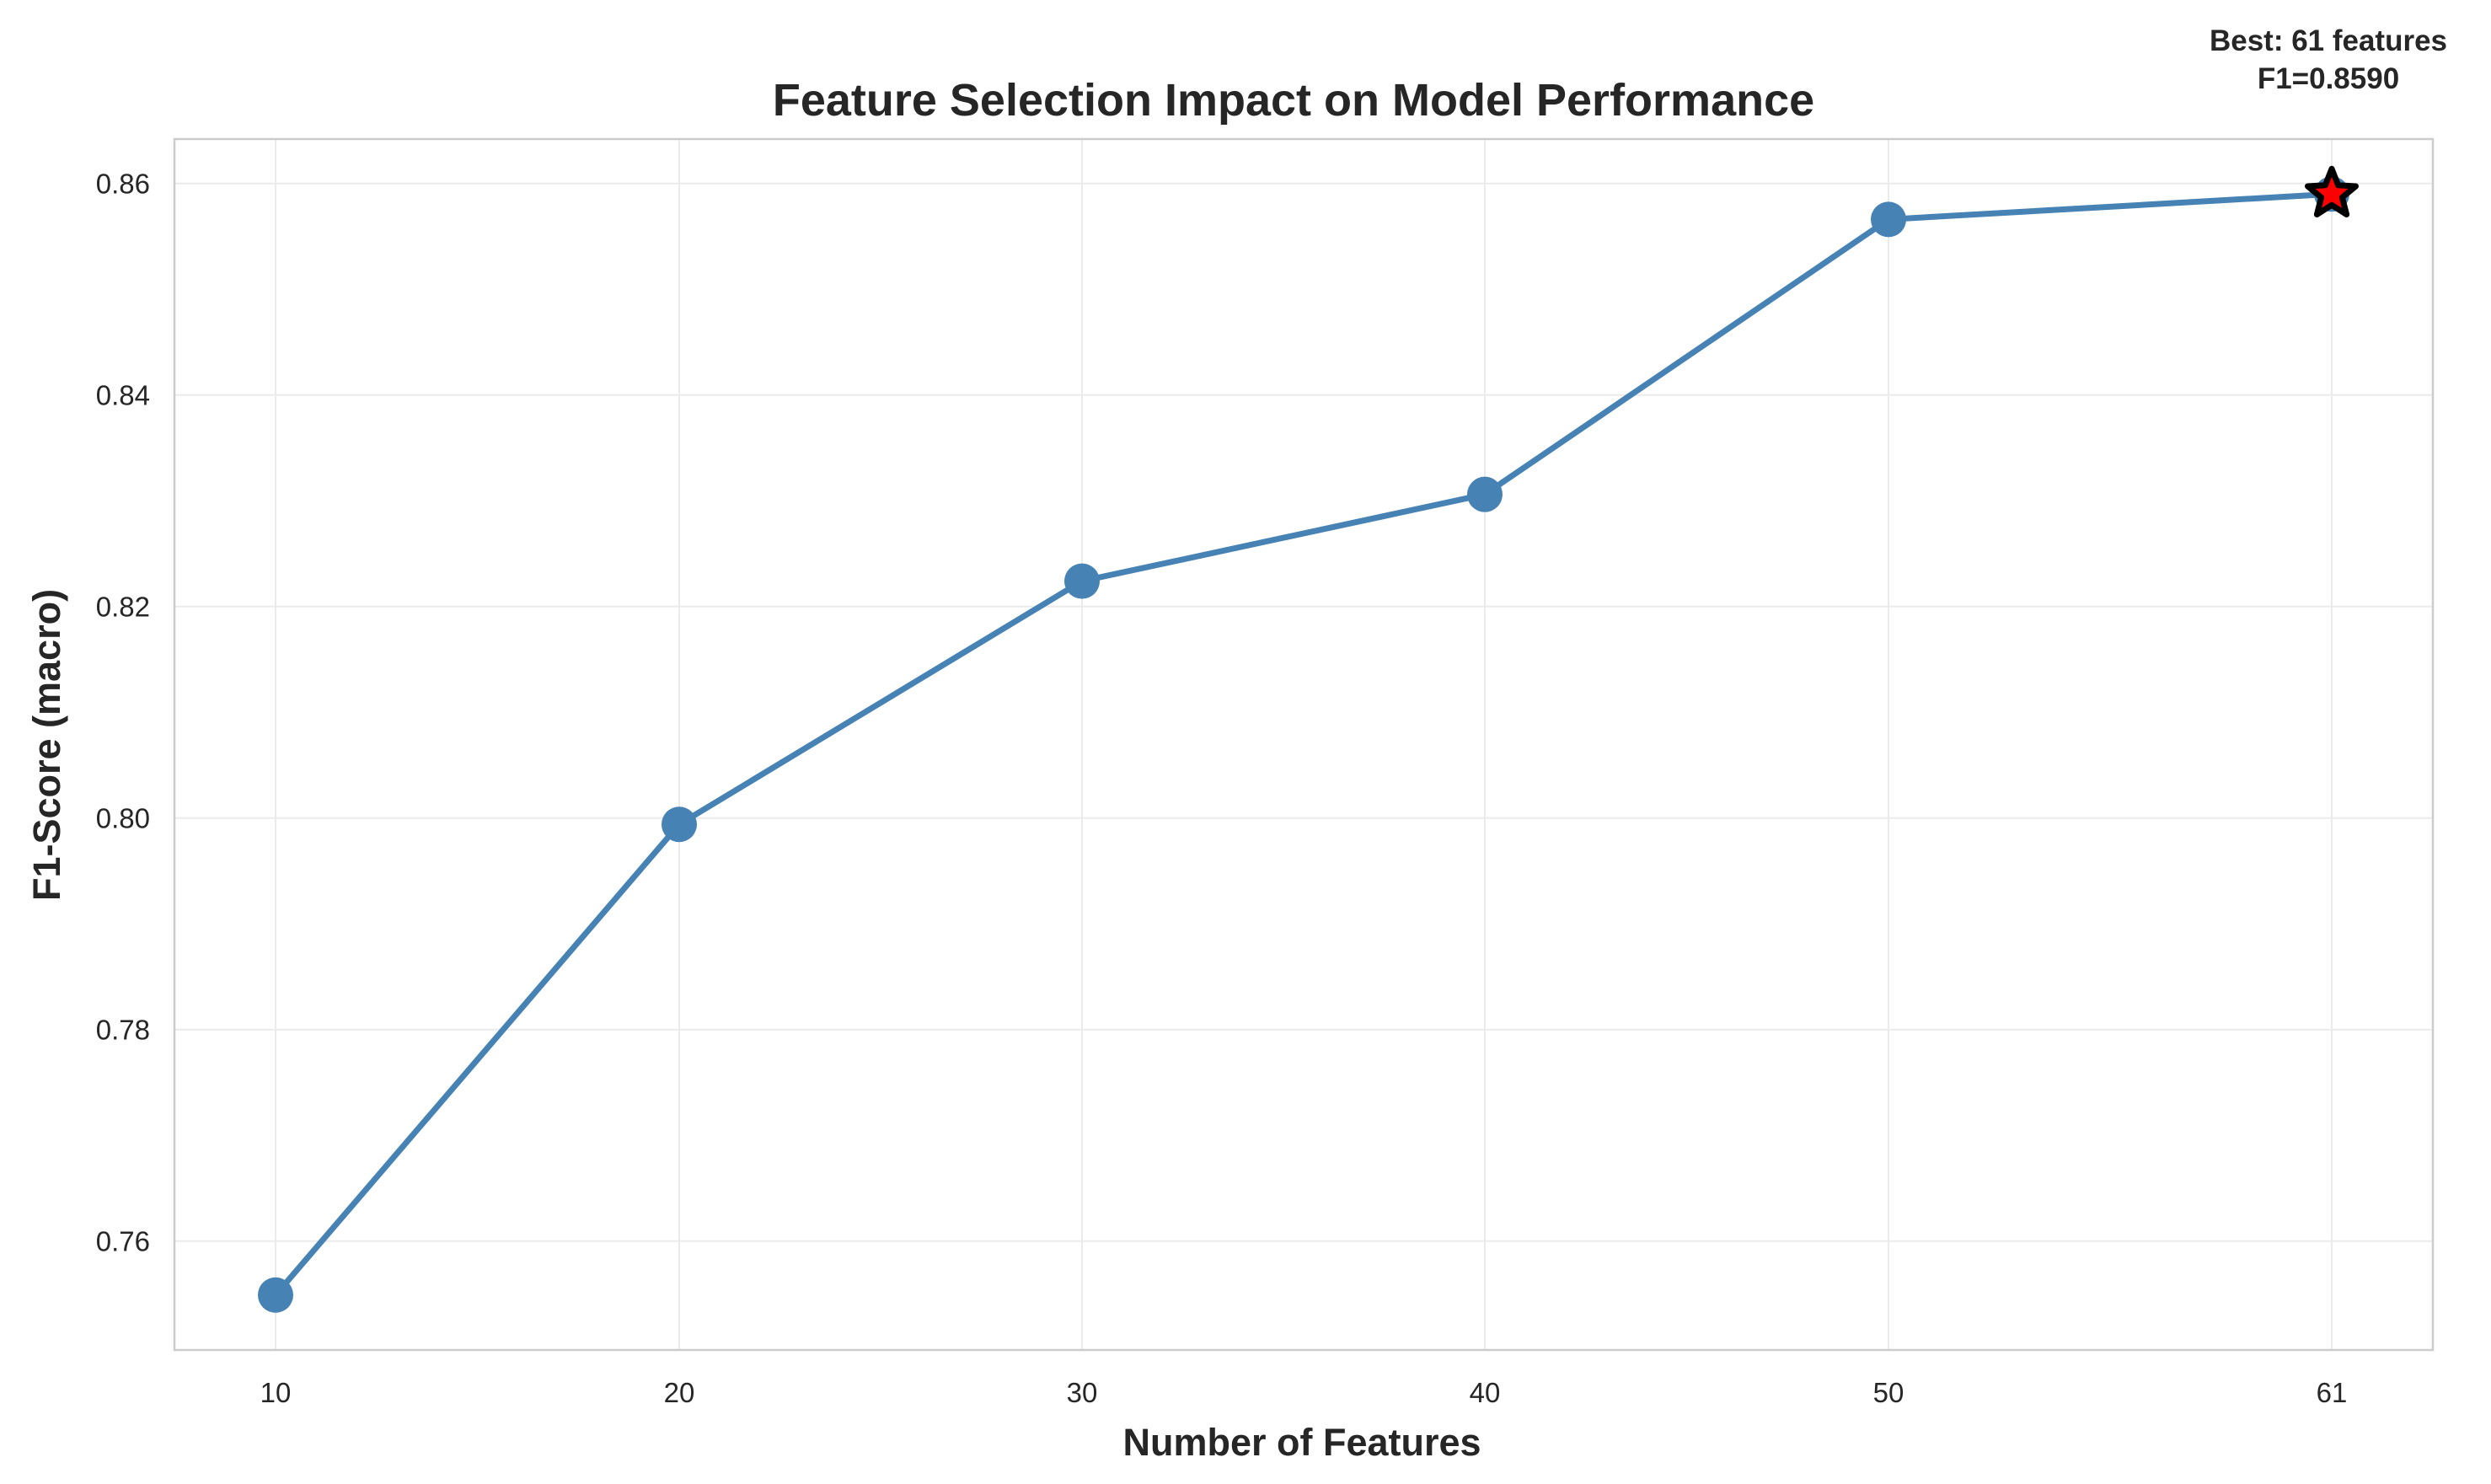 This screenshot has width=2491, height=1484. What do you see at coordinates (123, 607) in the screenshot?
I see `y-tick-label: 0.82` at bounding box center [123, 607].